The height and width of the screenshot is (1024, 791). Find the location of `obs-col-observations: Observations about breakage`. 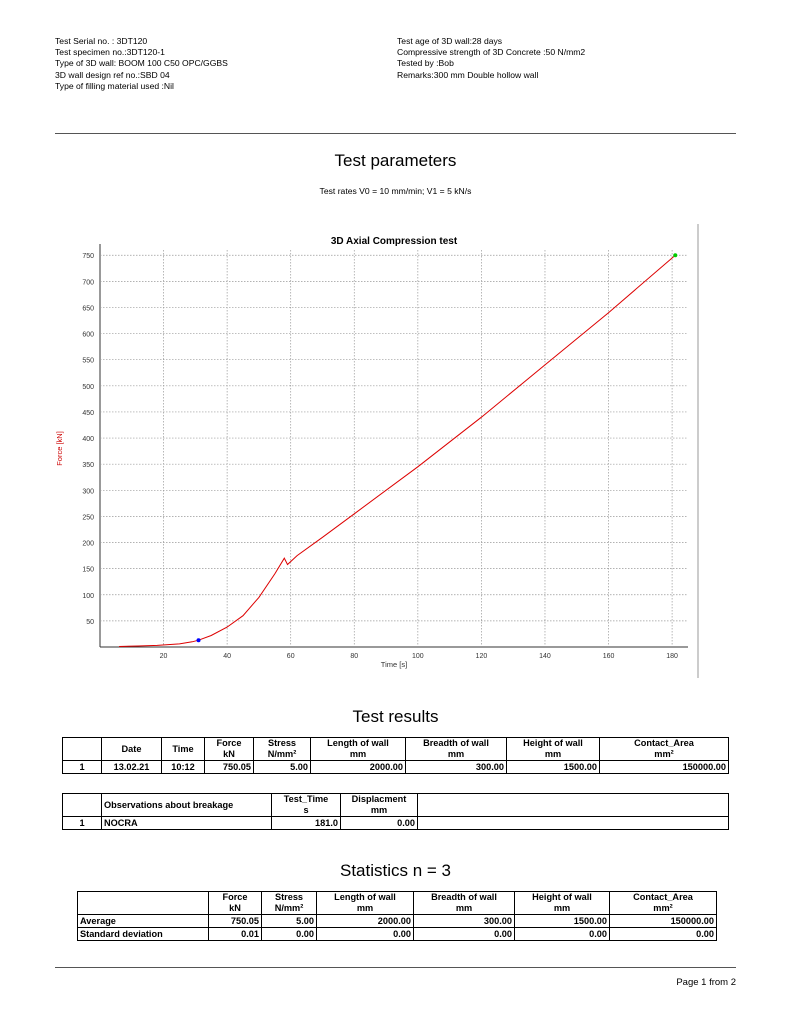

obs-col-observations: Observations about breakage is located at coordinates (186, 805).